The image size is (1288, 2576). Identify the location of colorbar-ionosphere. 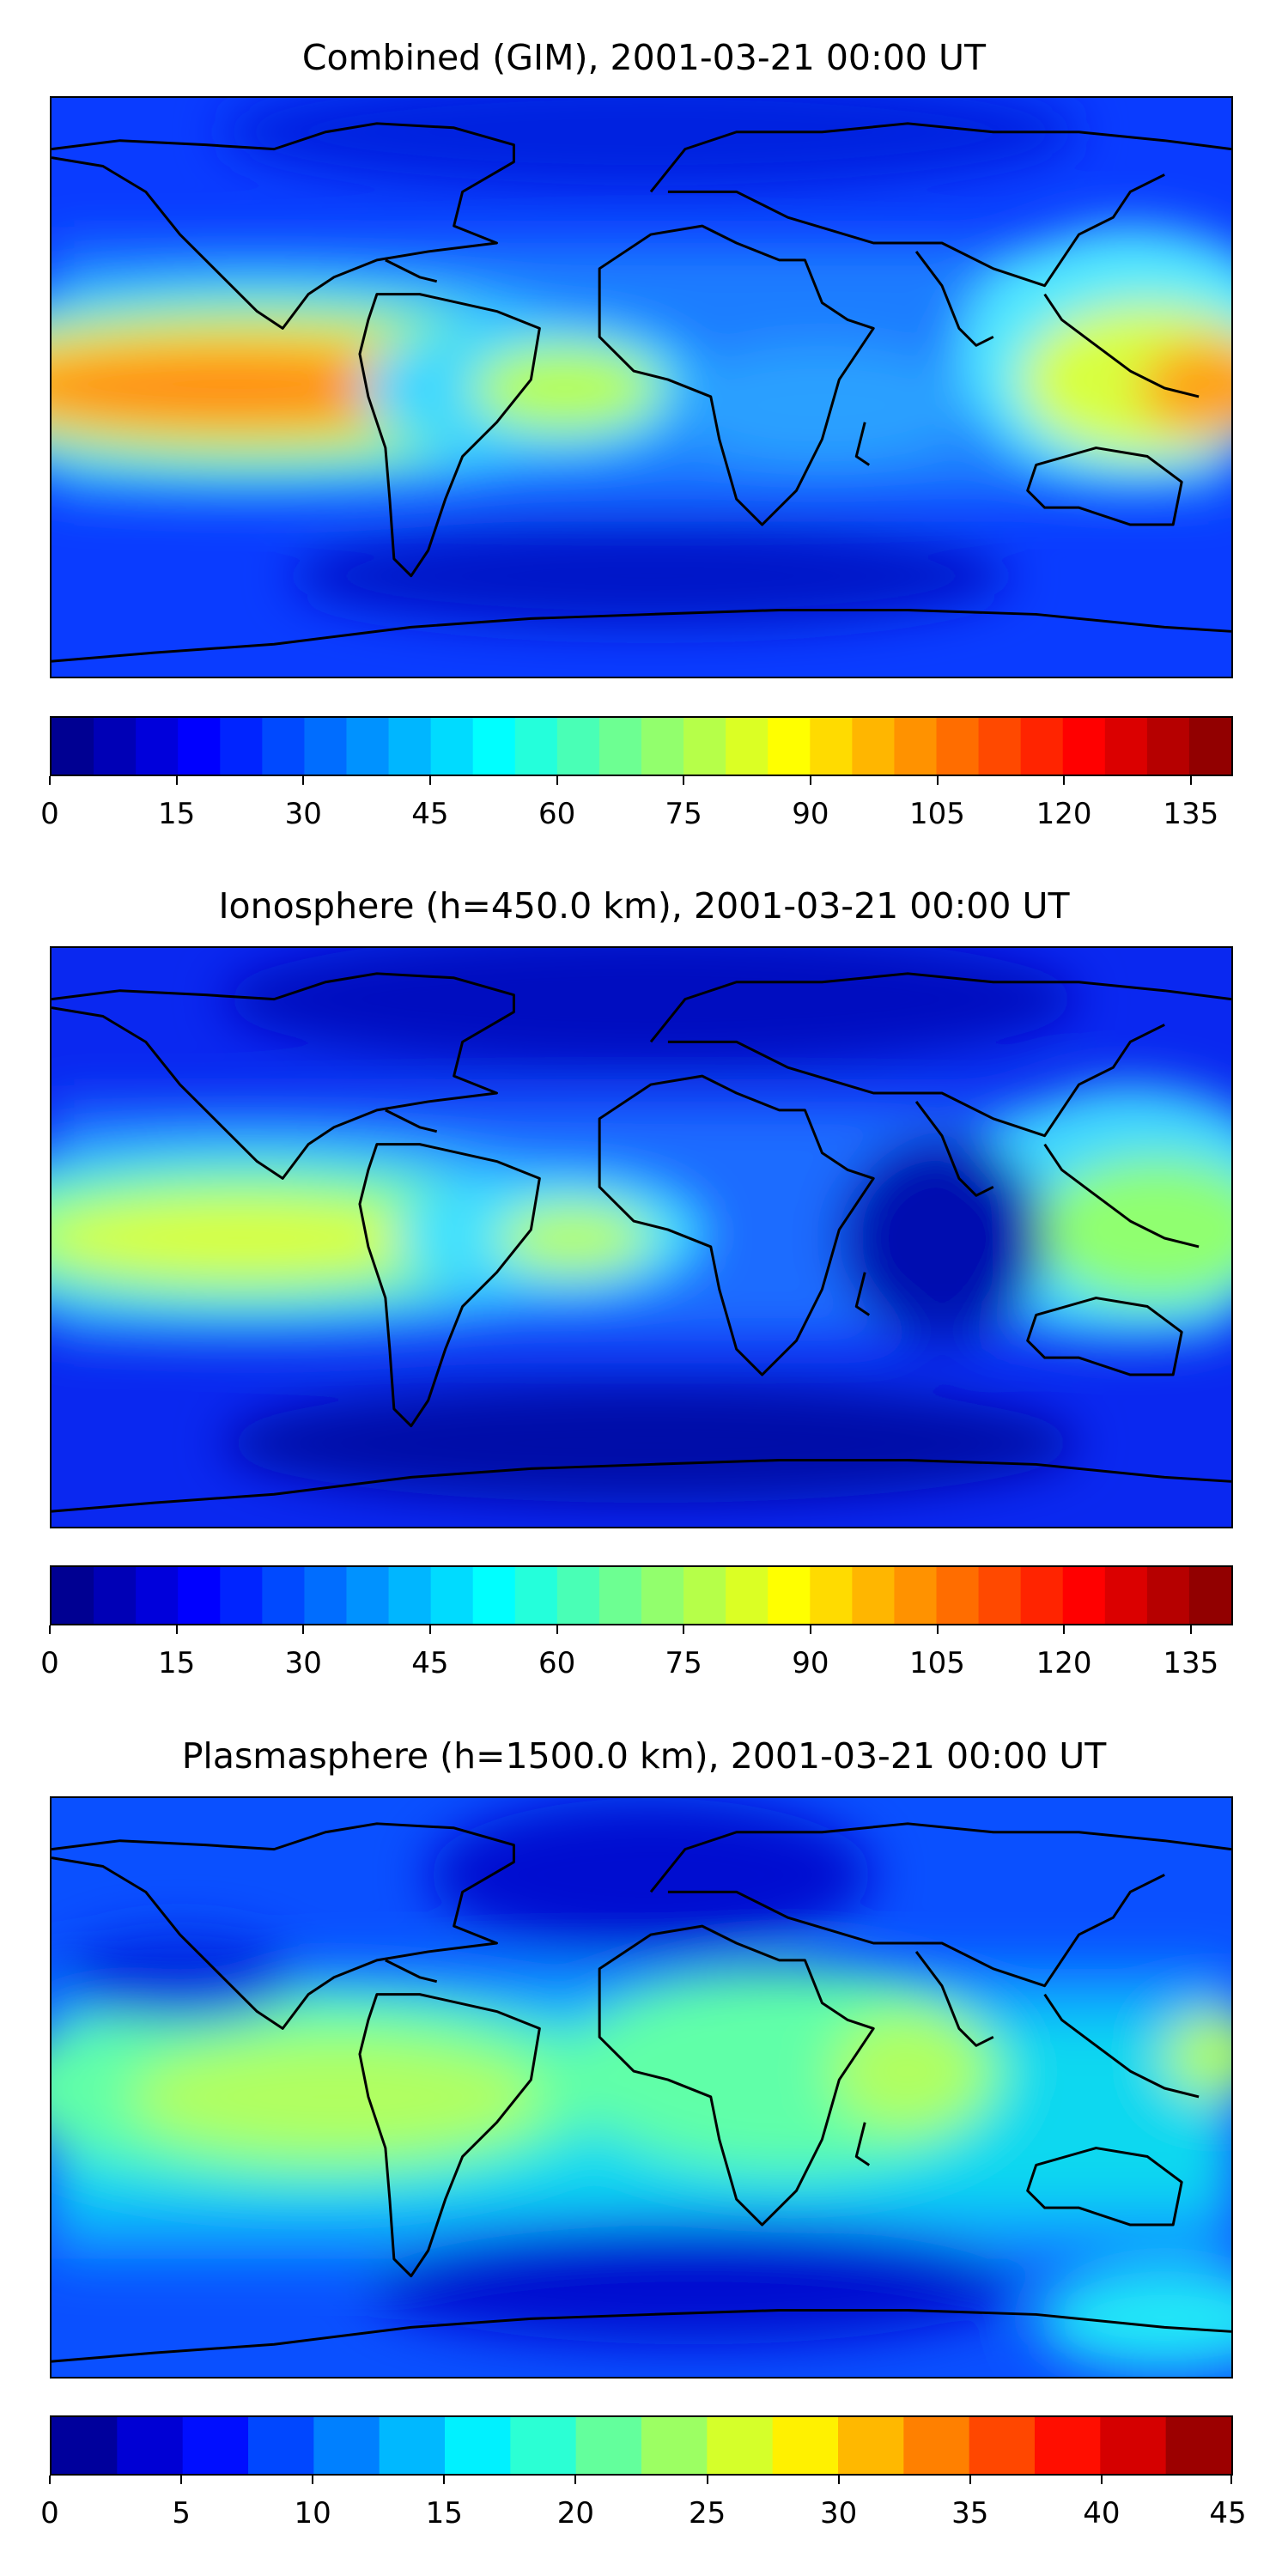
(641, 1595).